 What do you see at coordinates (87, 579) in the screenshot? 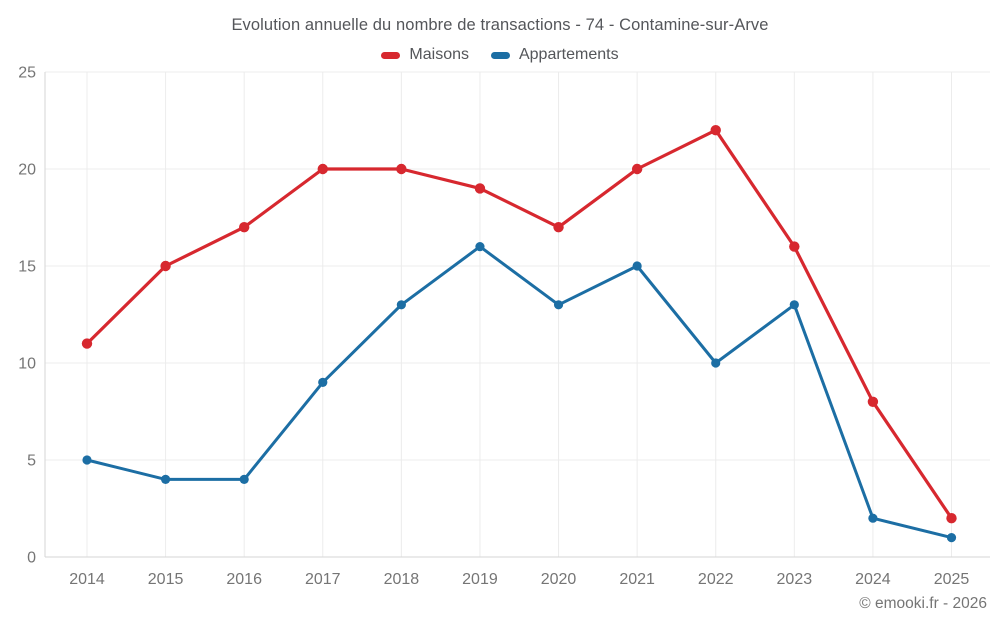
I see `x-tick-label: 2014` at bounding box center [87, 579].